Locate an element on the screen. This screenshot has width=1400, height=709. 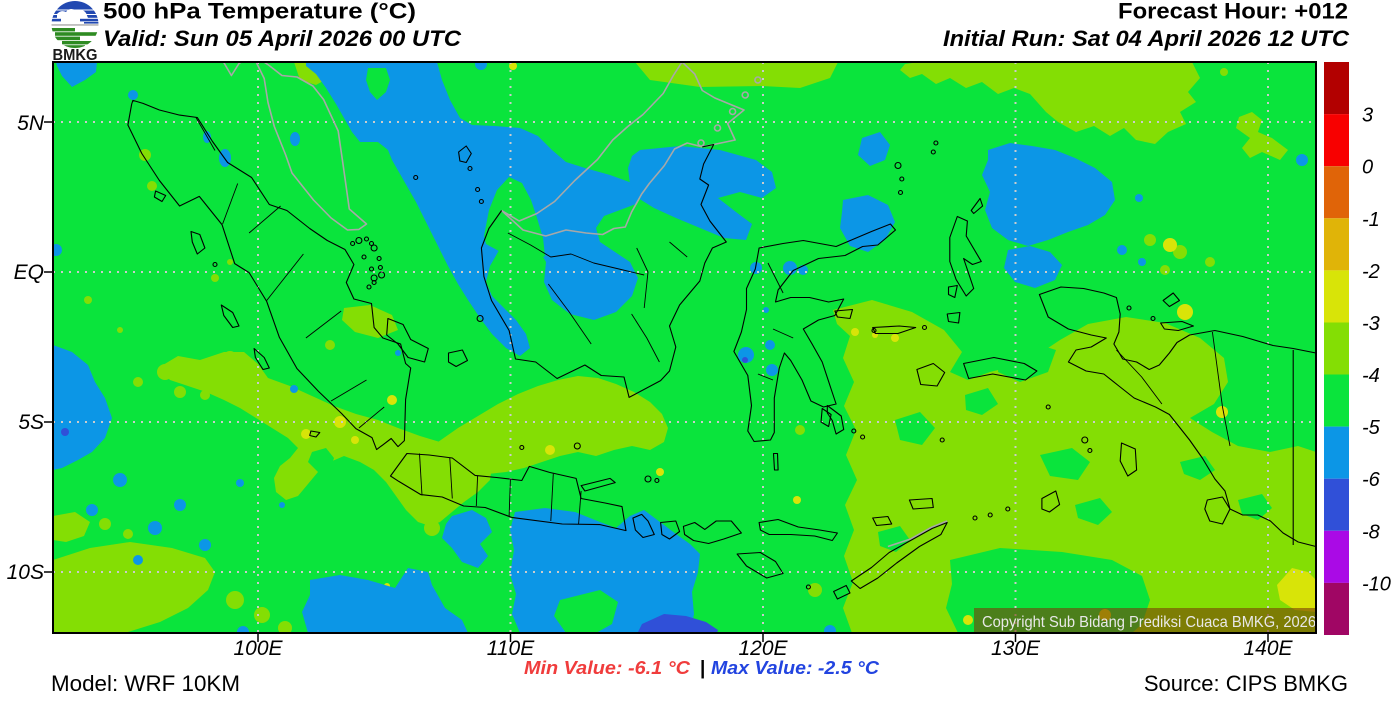
svg-text: -1 is located at coordinates (1371, 220).